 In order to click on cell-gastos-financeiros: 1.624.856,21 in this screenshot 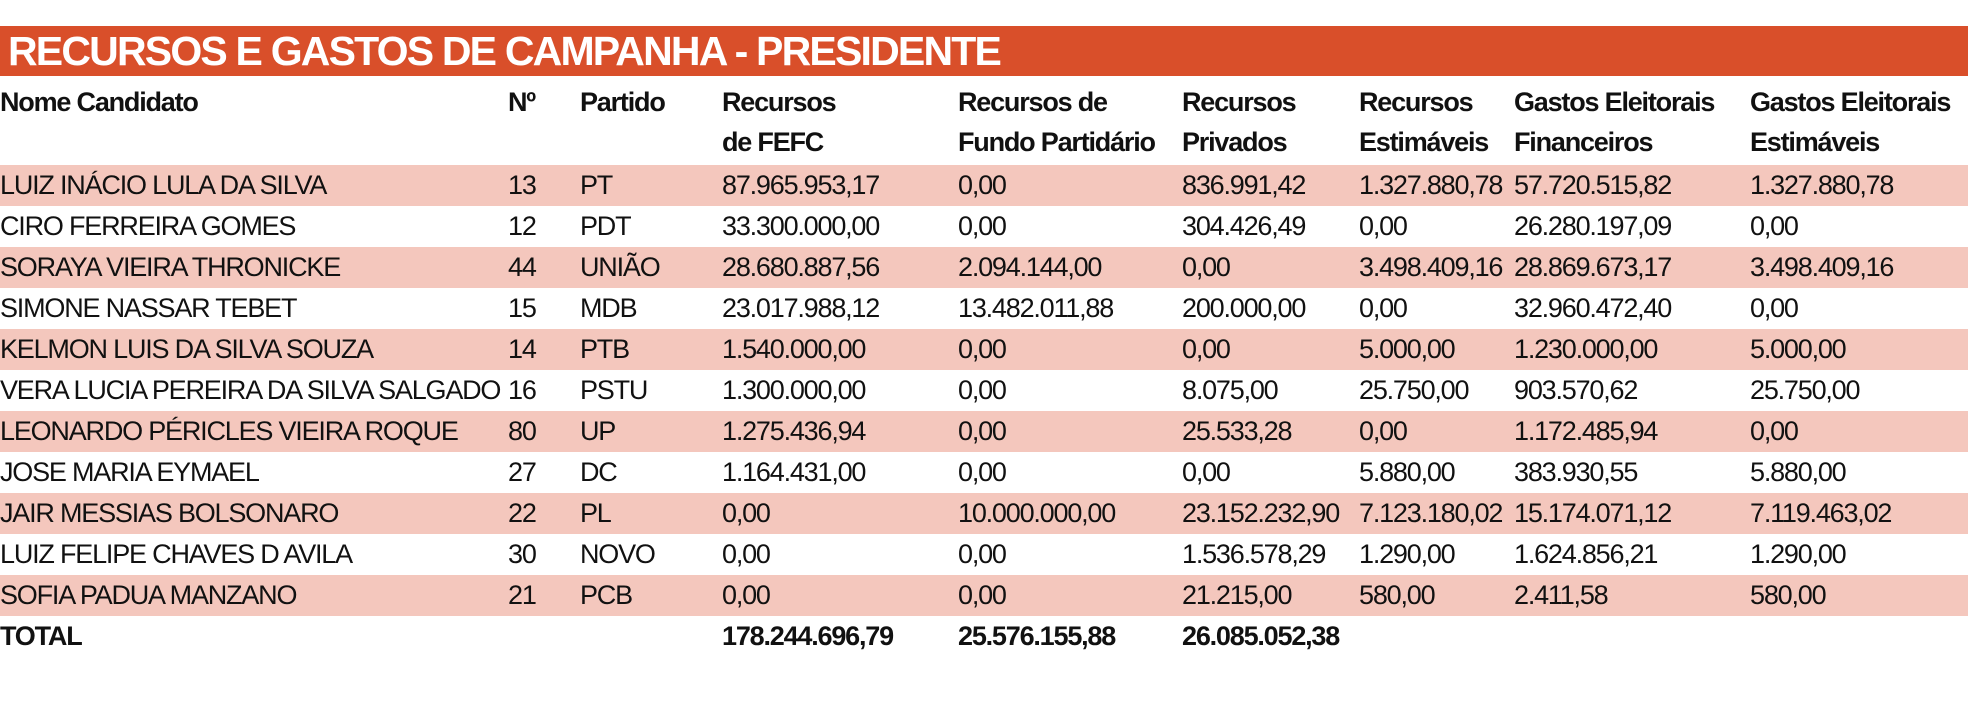, I will do `click(1586, 554)`.